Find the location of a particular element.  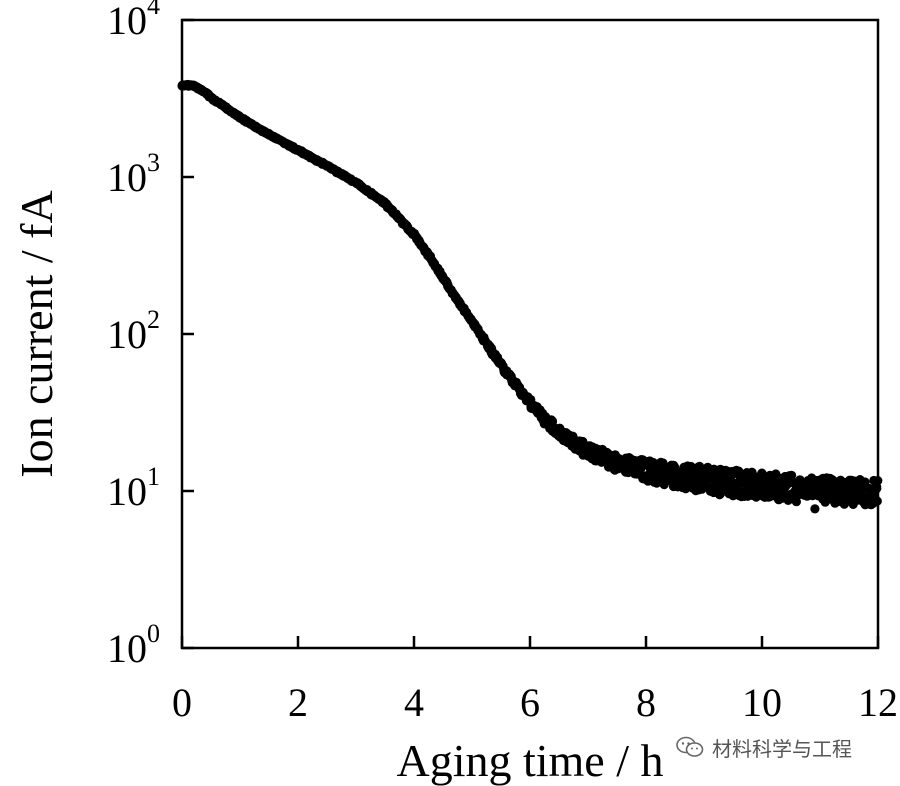

wechat-icon is located at coordinates (690, 746).